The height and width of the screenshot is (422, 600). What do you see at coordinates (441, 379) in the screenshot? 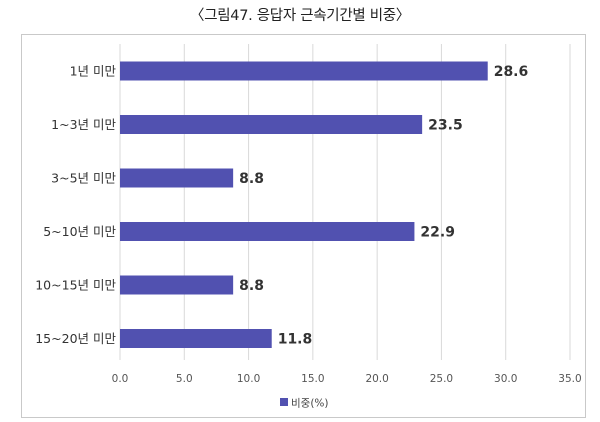
I see `x-tick-label: 25.0` at bounding box center [441, 379].